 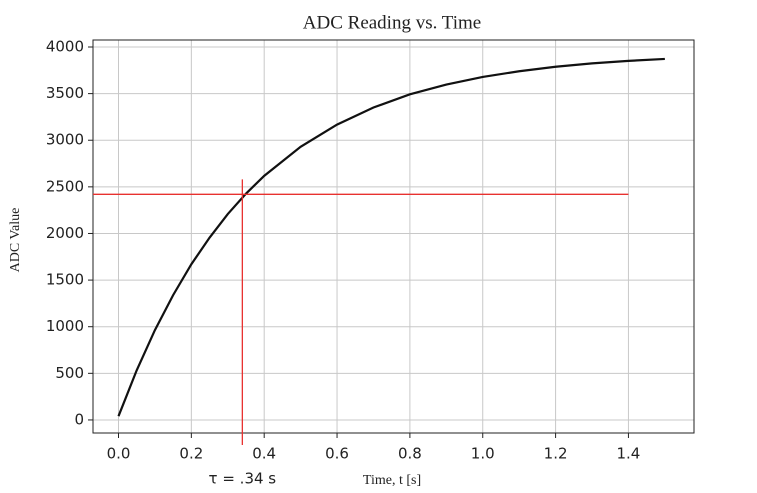 What do you see at coordinates (65, 233) in the screenshot?
I see `y-tick-label: 2000` at bounding box center [65, 233].